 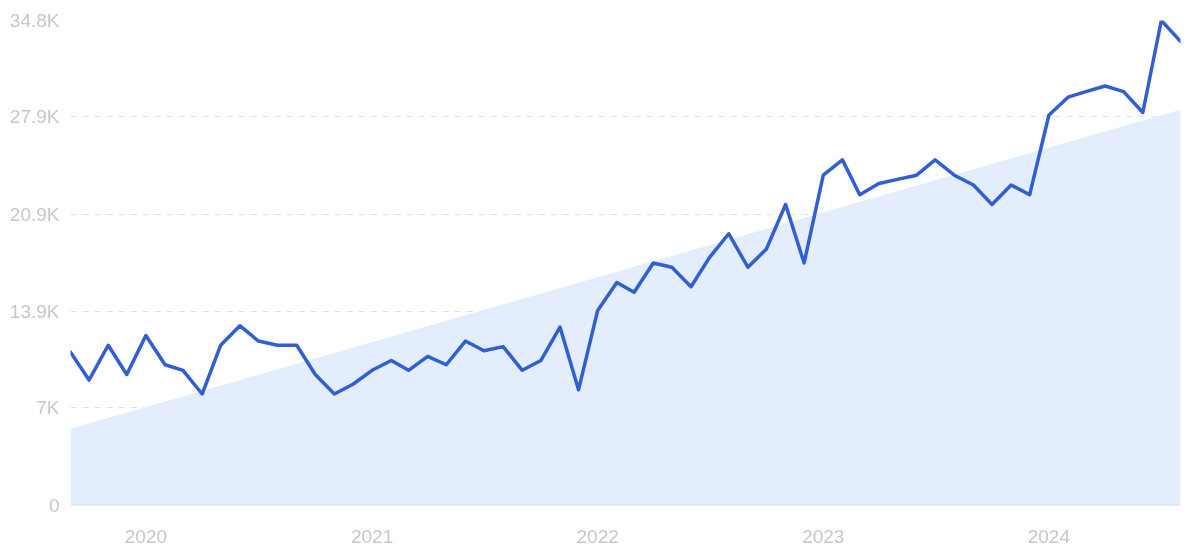 What do you see at coordinates (54, 505) in the screenshot?
I see `y-tick-label: 0` at bounding box center [54, 505].